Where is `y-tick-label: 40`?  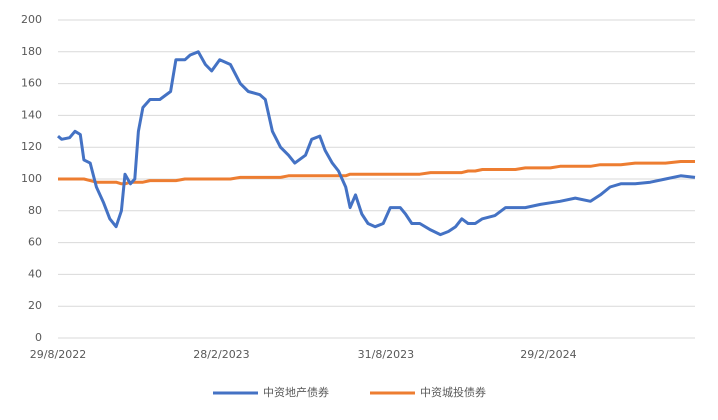
y-tick-label: 40 is located at coordinates (35, 273).